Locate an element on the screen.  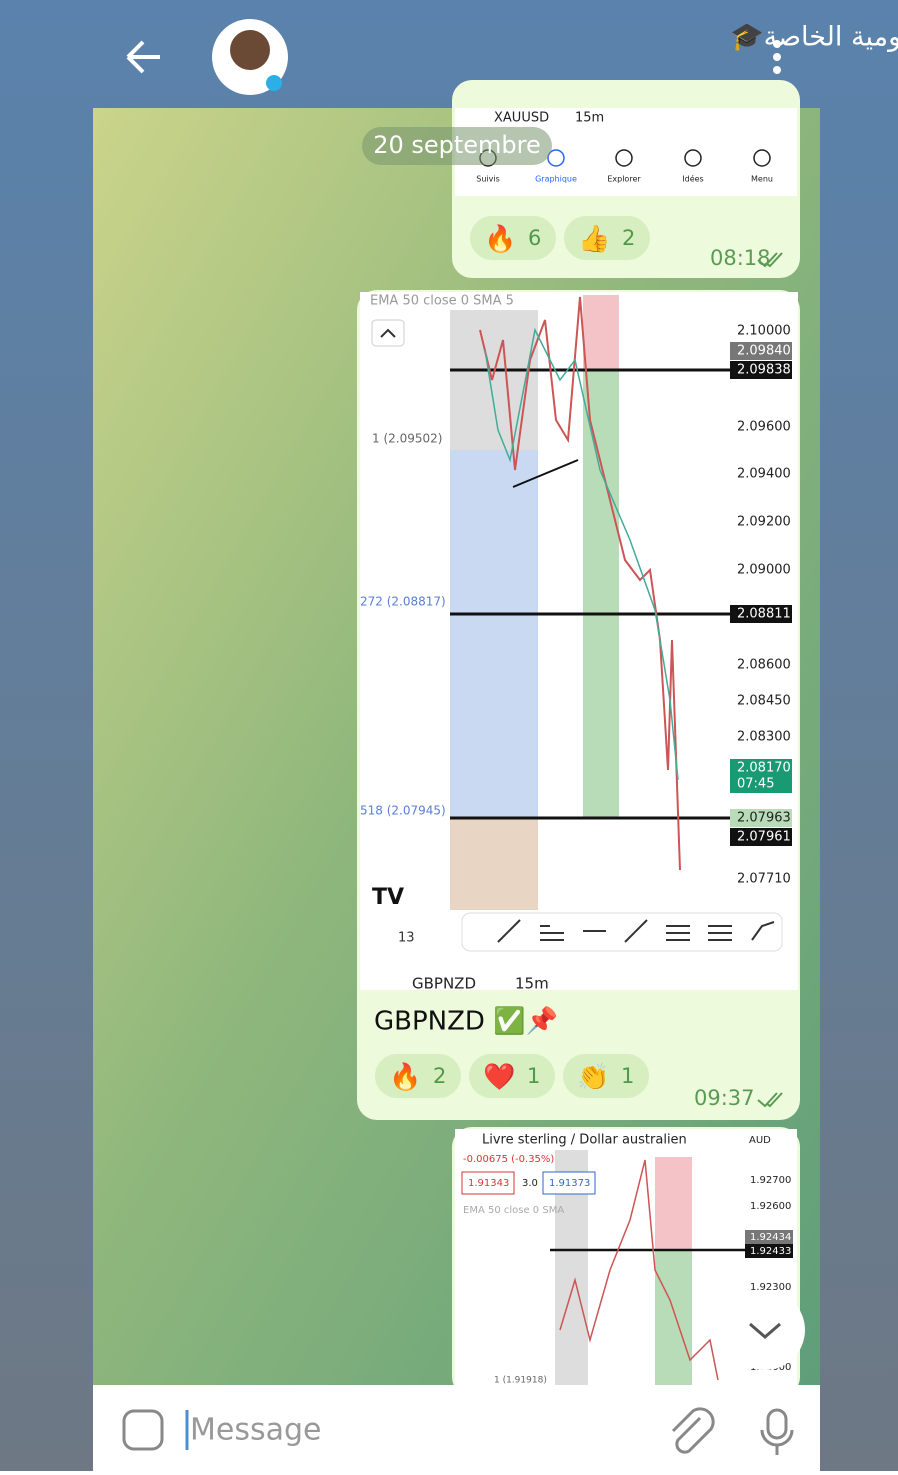
toolbar-icons is located at coordinates (636, 931).